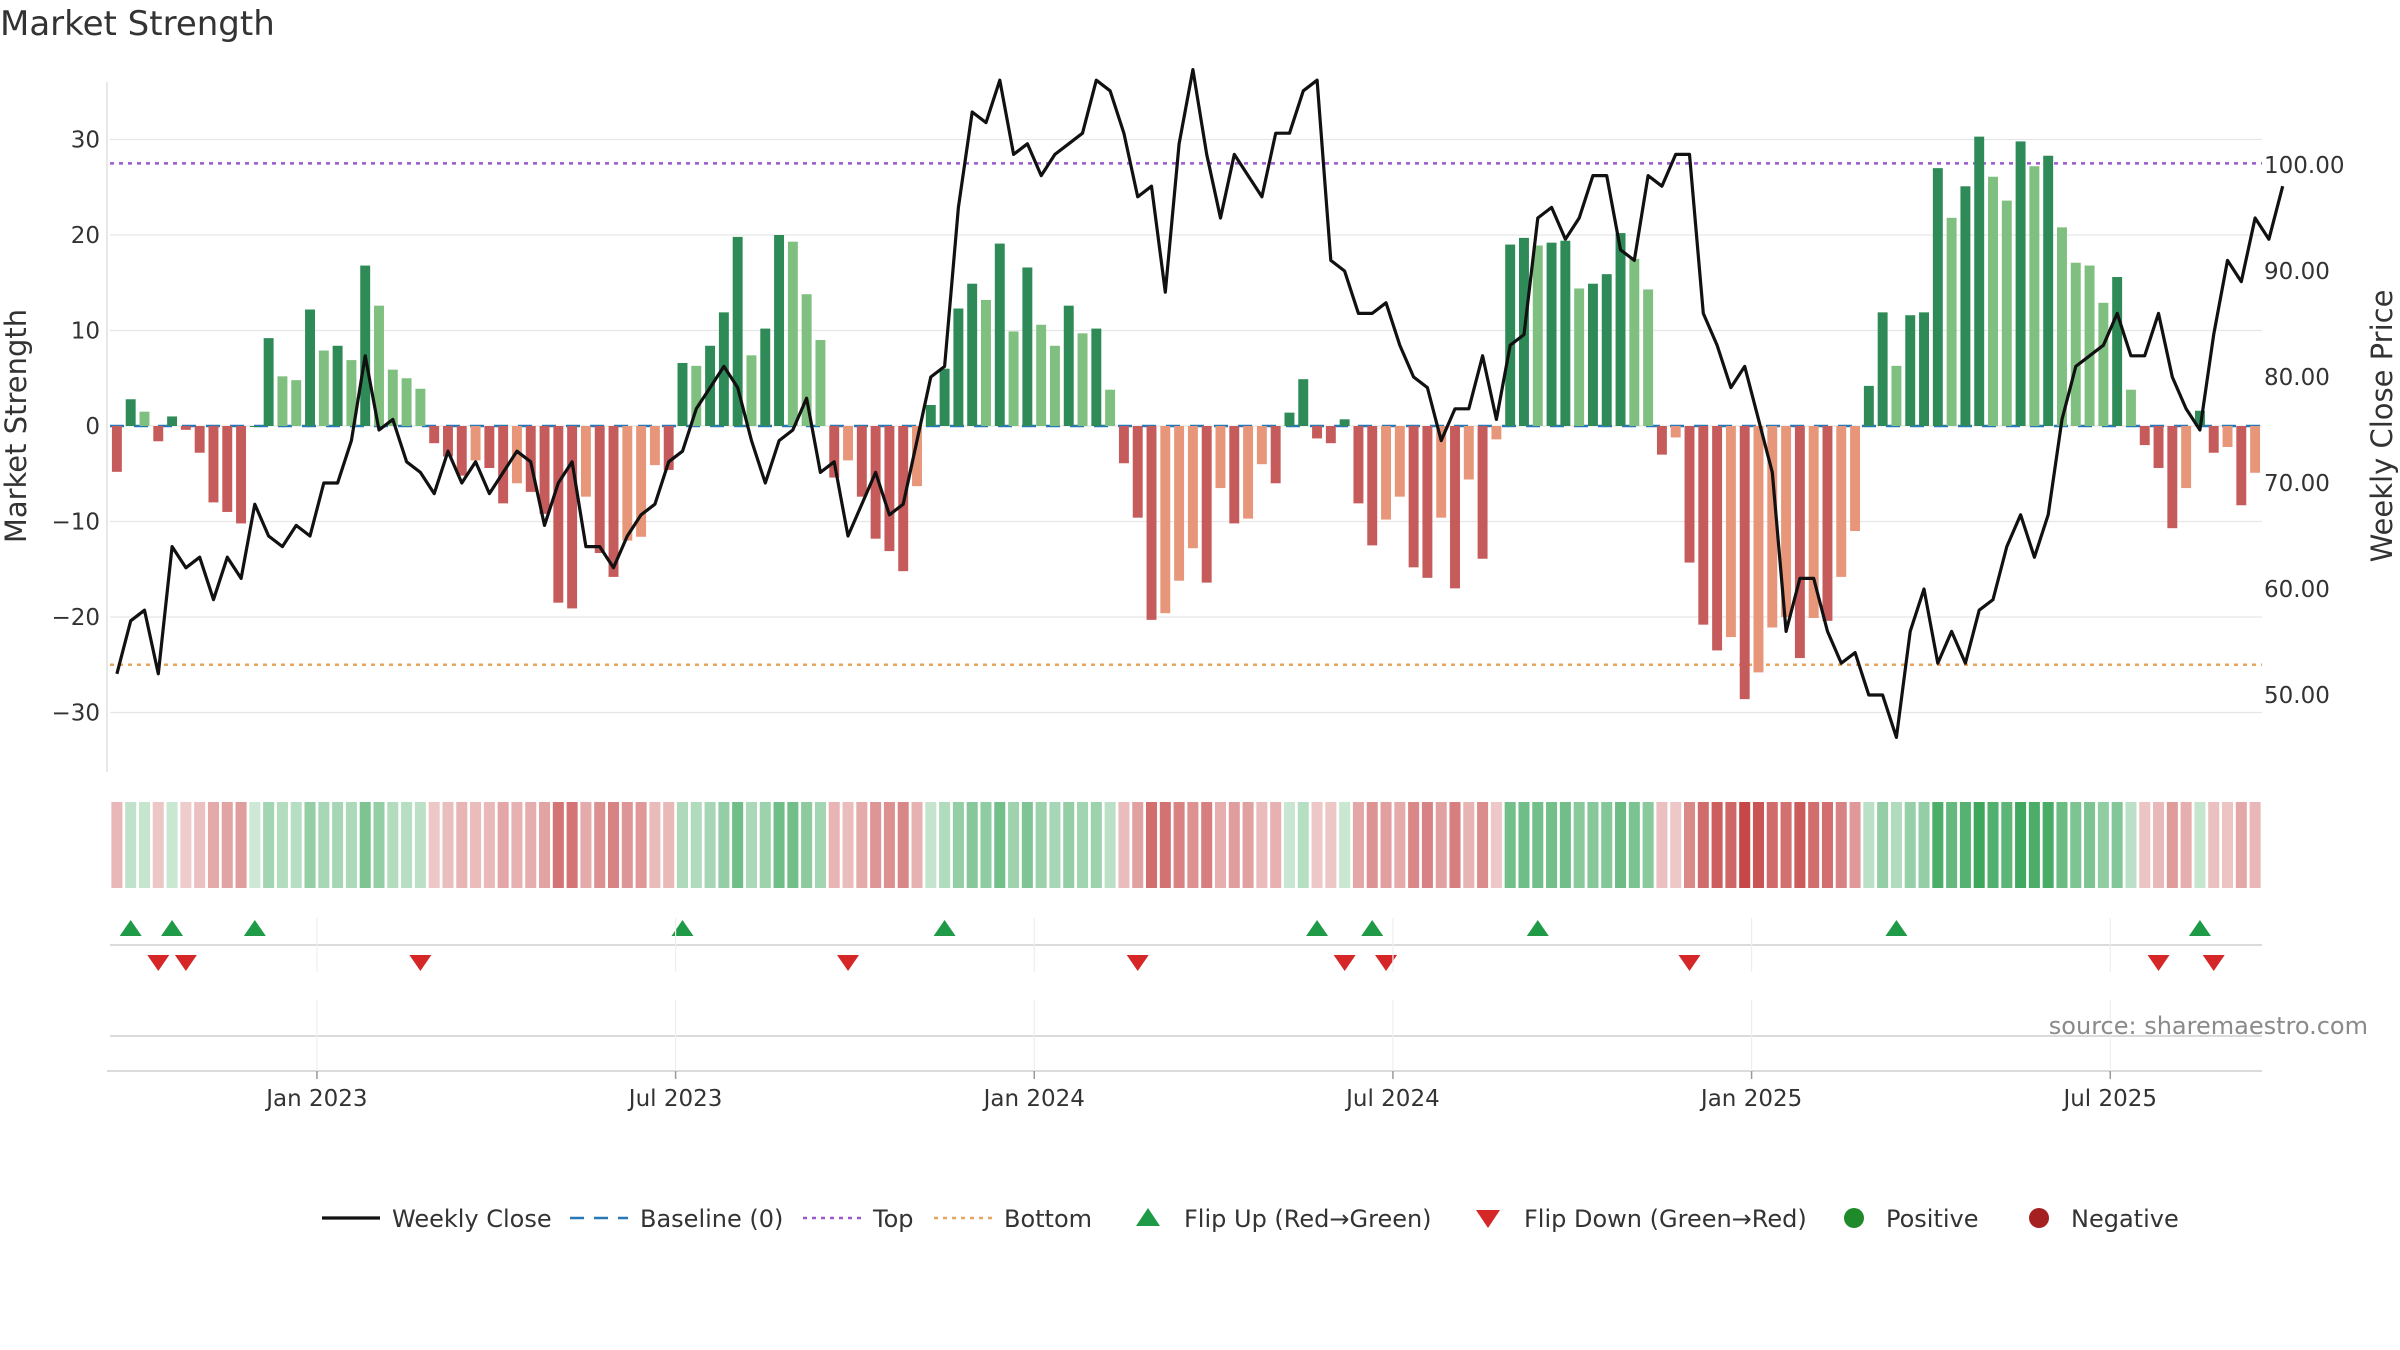  I want to click on x-tick-label: Jul 2025, so click(2109, 1099).